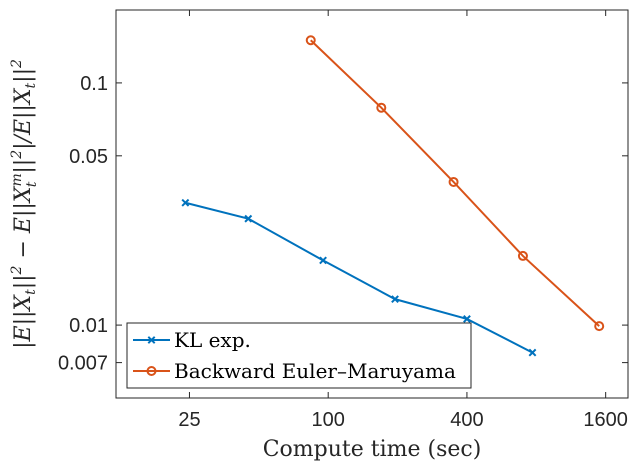  What do you see at coordinates (466, 420) in the screenshot?
I see `x-tick-label: 400` at bounding box center [466, 420].